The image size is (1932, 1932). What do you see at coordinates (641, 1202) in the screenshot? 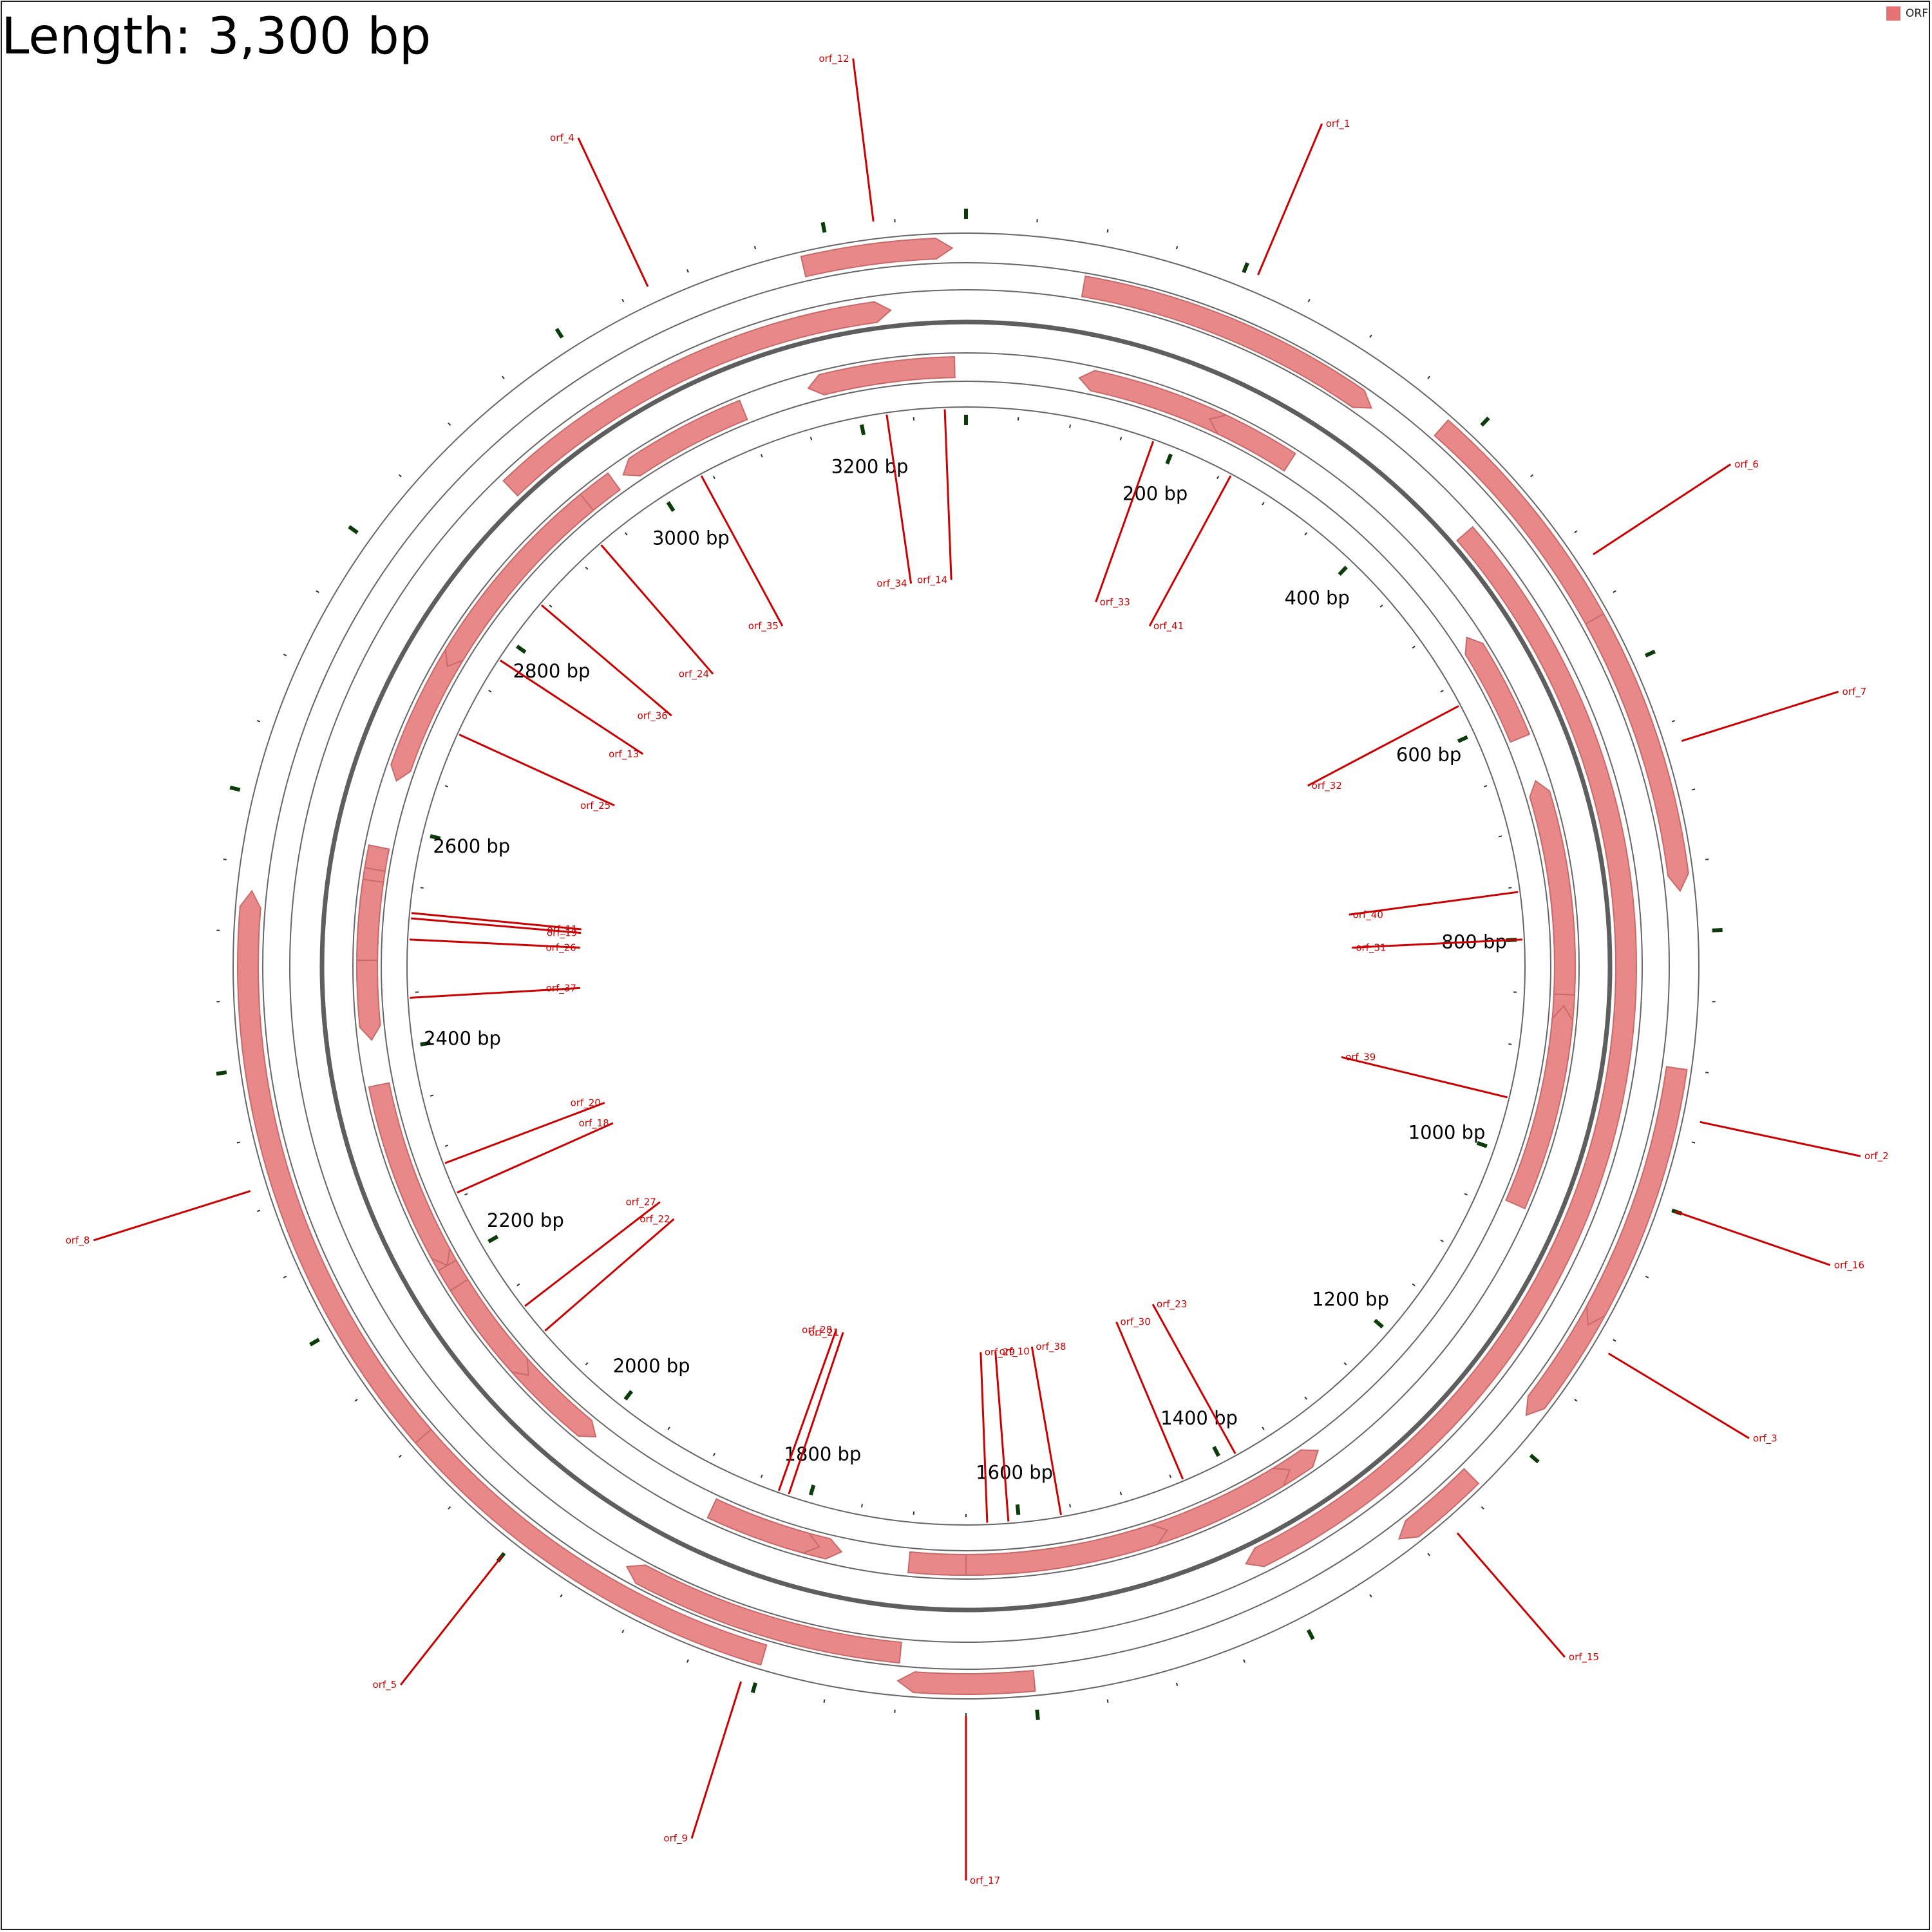
I see `feature-label: orf_27` at bounding box center [641, 1202].